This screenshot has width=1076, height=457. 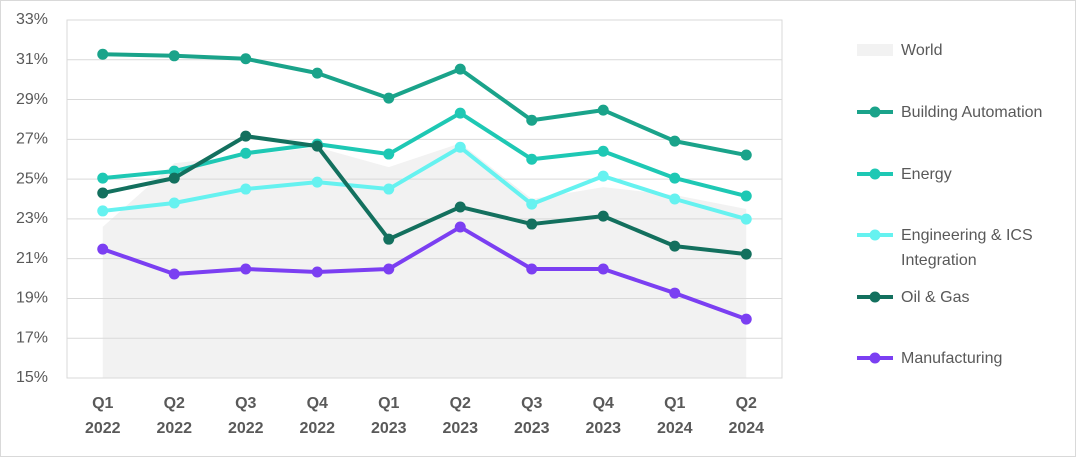 I want to click on y-tick-label: 17%, so click(x=32, y=337).